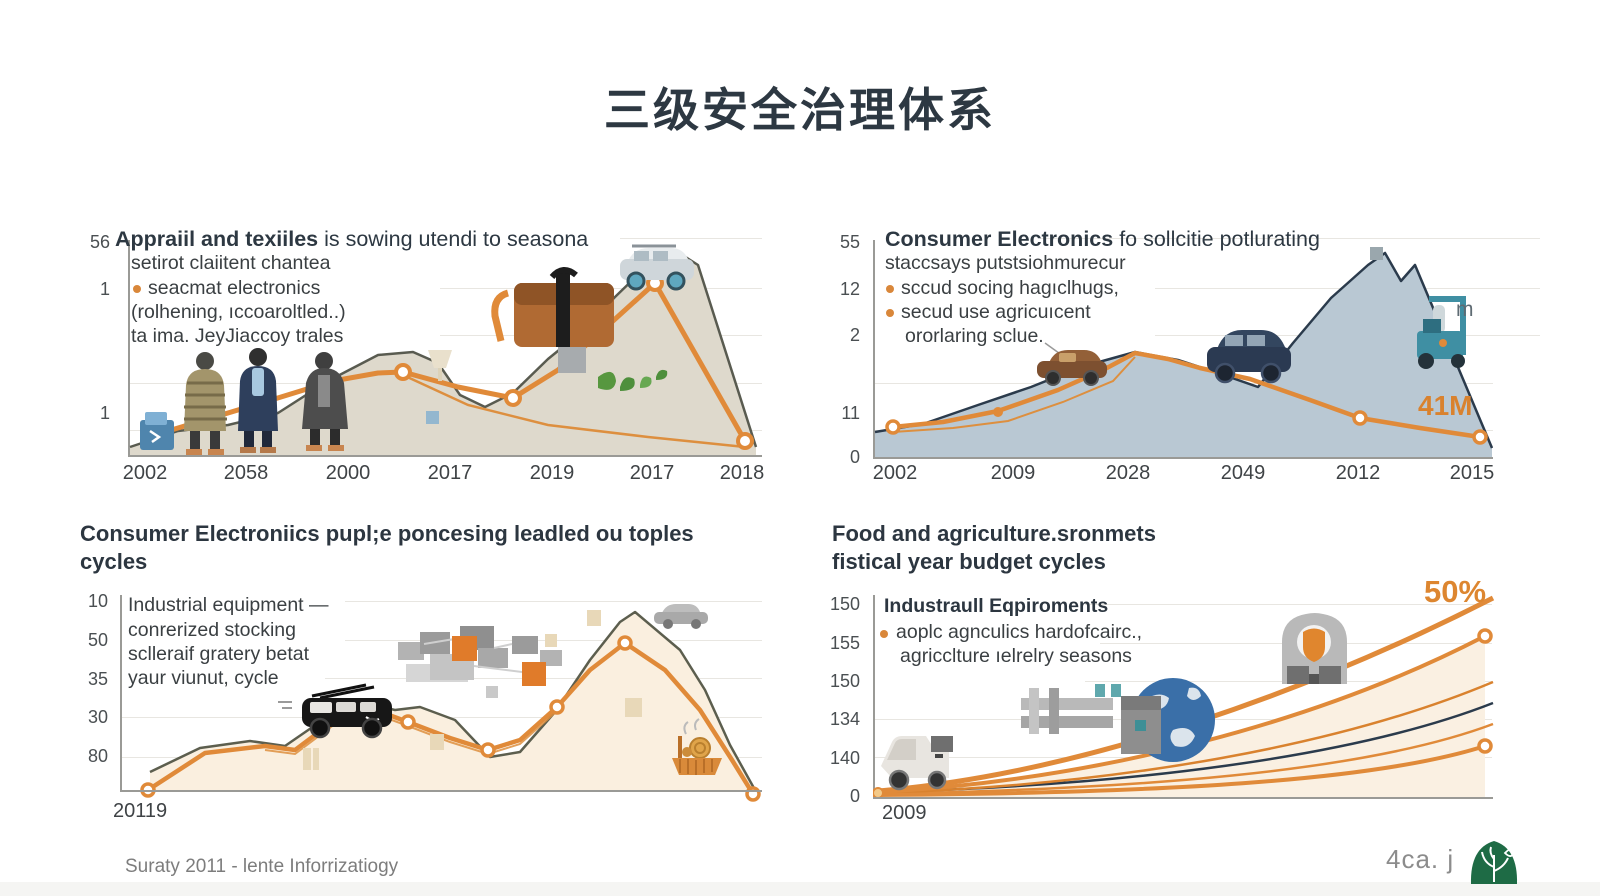 Image resolution: width=1600 pixels, height=896 pixels. What do you see at coordinates (445, 456) in the screenshot?
I see `tl-x-axis` at bounding box center [445, 456].